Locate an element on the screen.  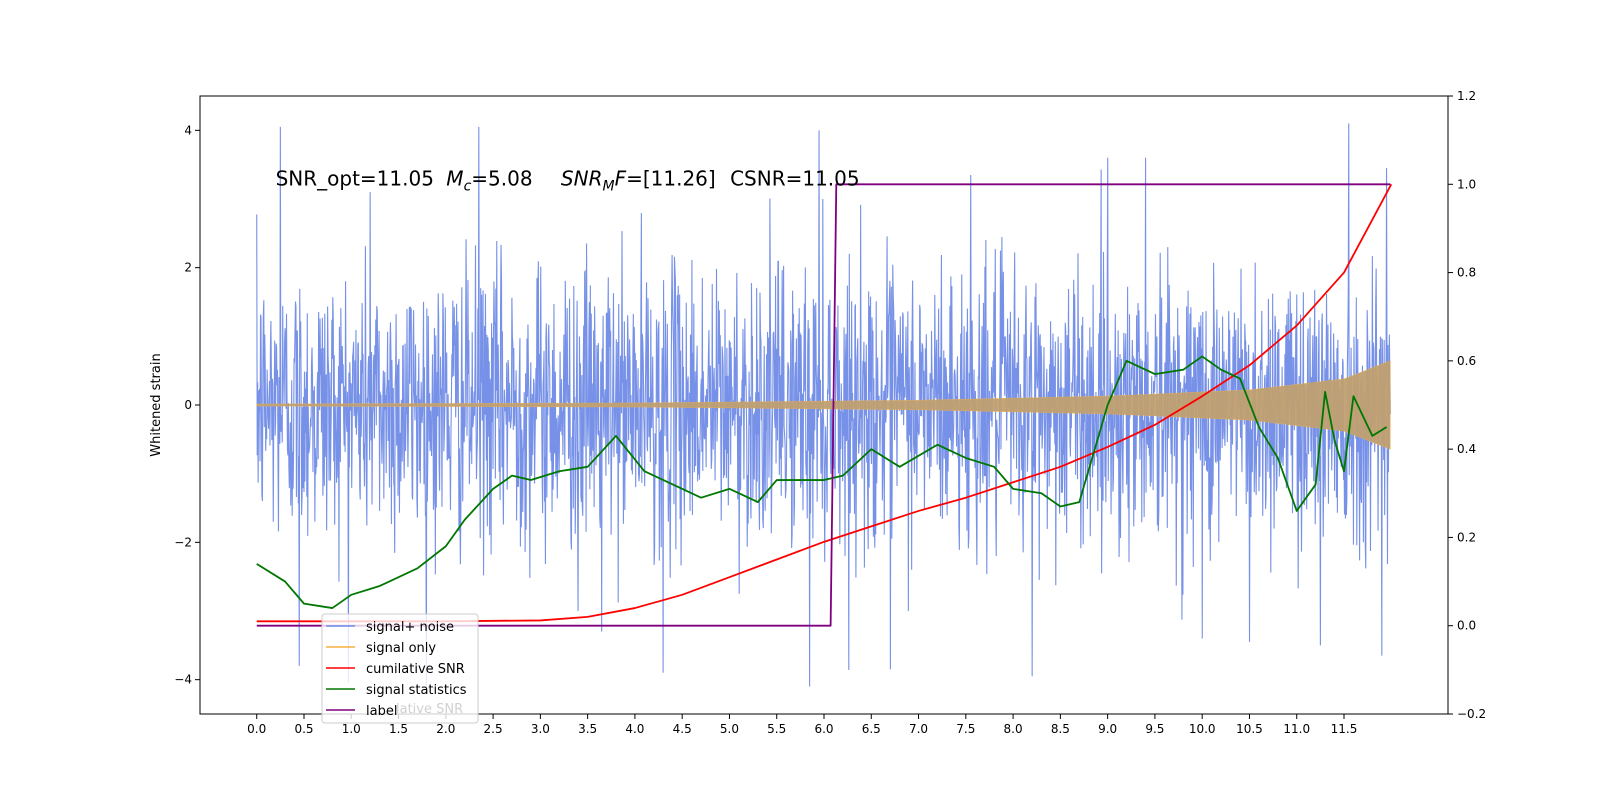
signal-only-series is located at coordinates (823, 405).